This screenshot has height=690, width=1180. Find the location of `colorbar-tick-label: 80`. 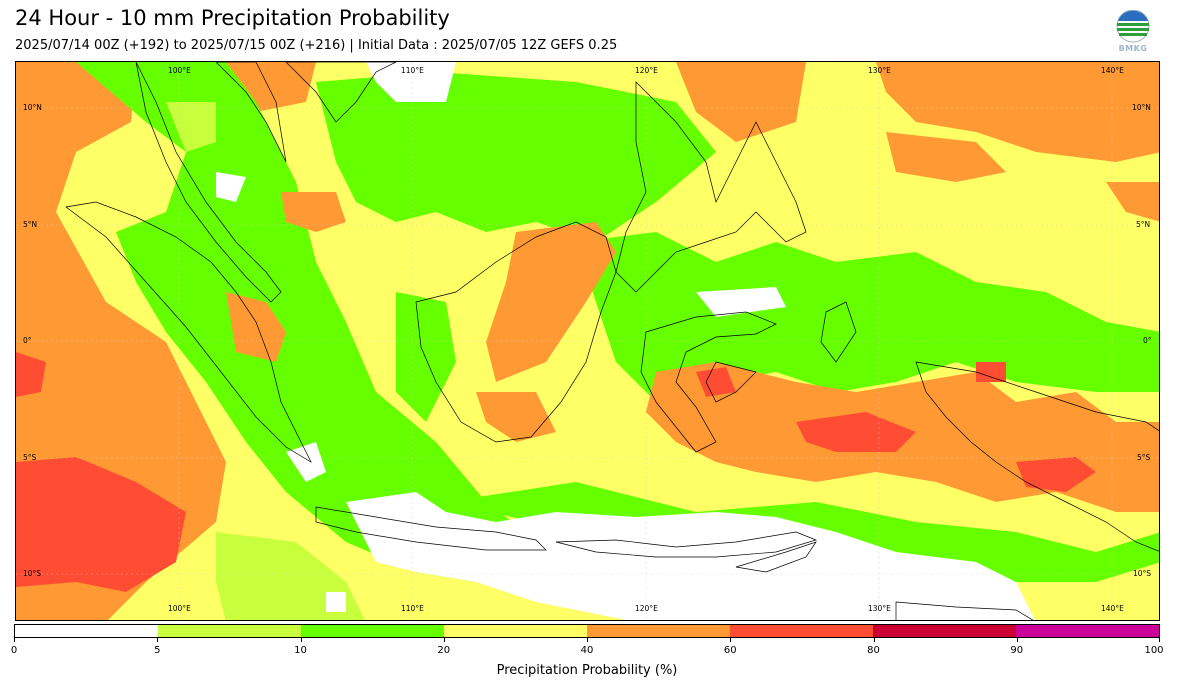

colorbar-tick-label: 80 is located at coordinates (873, 650).